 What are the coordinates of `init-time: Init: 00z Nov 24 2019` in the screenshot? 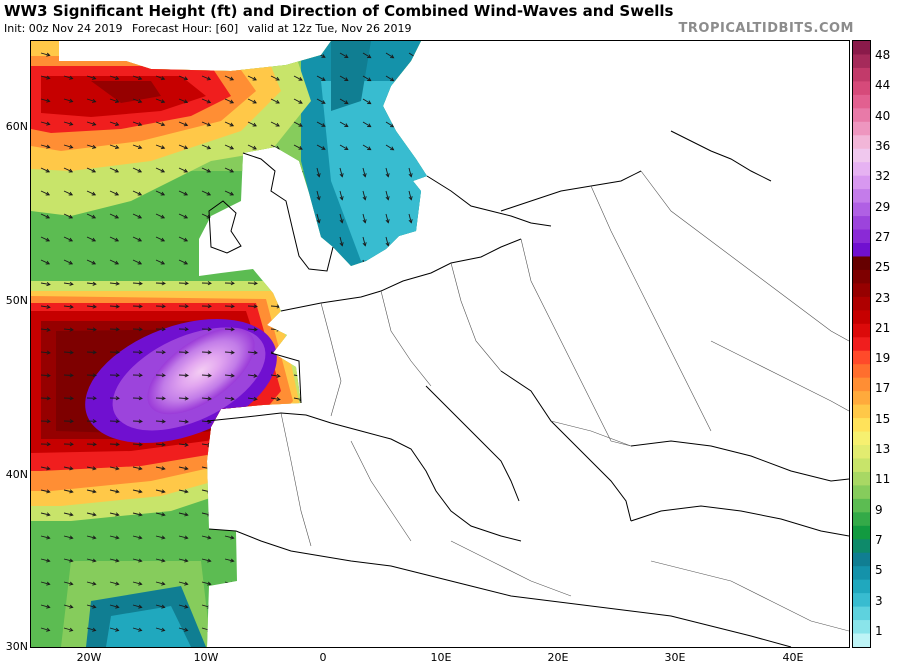 It's located at (63, 28).